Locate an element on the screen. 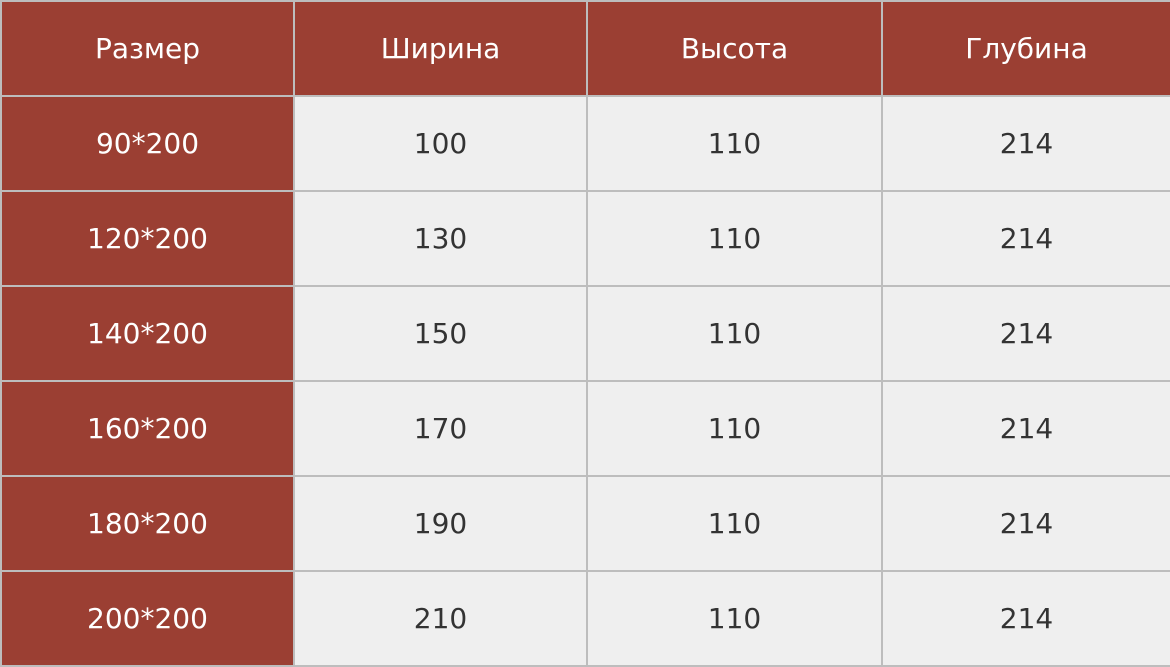 The height and width of the screenshot is (667, 1170). cell-size: 90*200 is located at coordinates (147, 143).